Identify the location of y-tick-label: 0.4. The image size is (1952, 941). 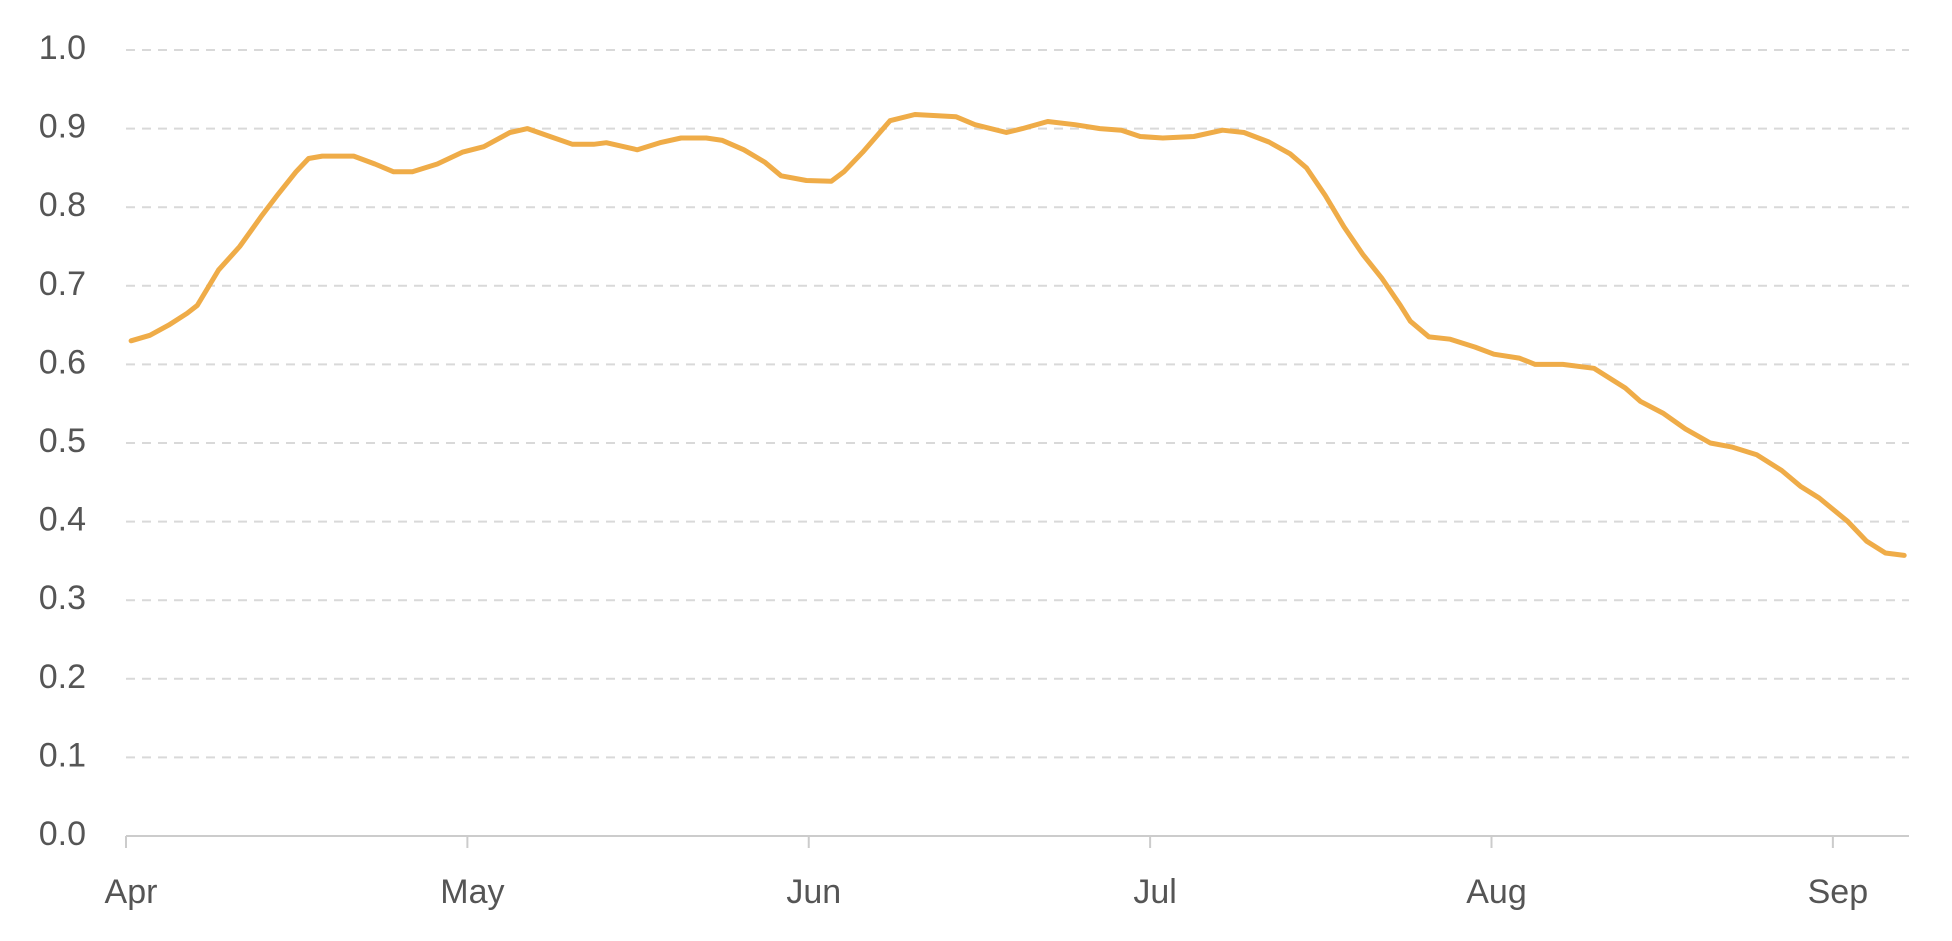
(62, 520).